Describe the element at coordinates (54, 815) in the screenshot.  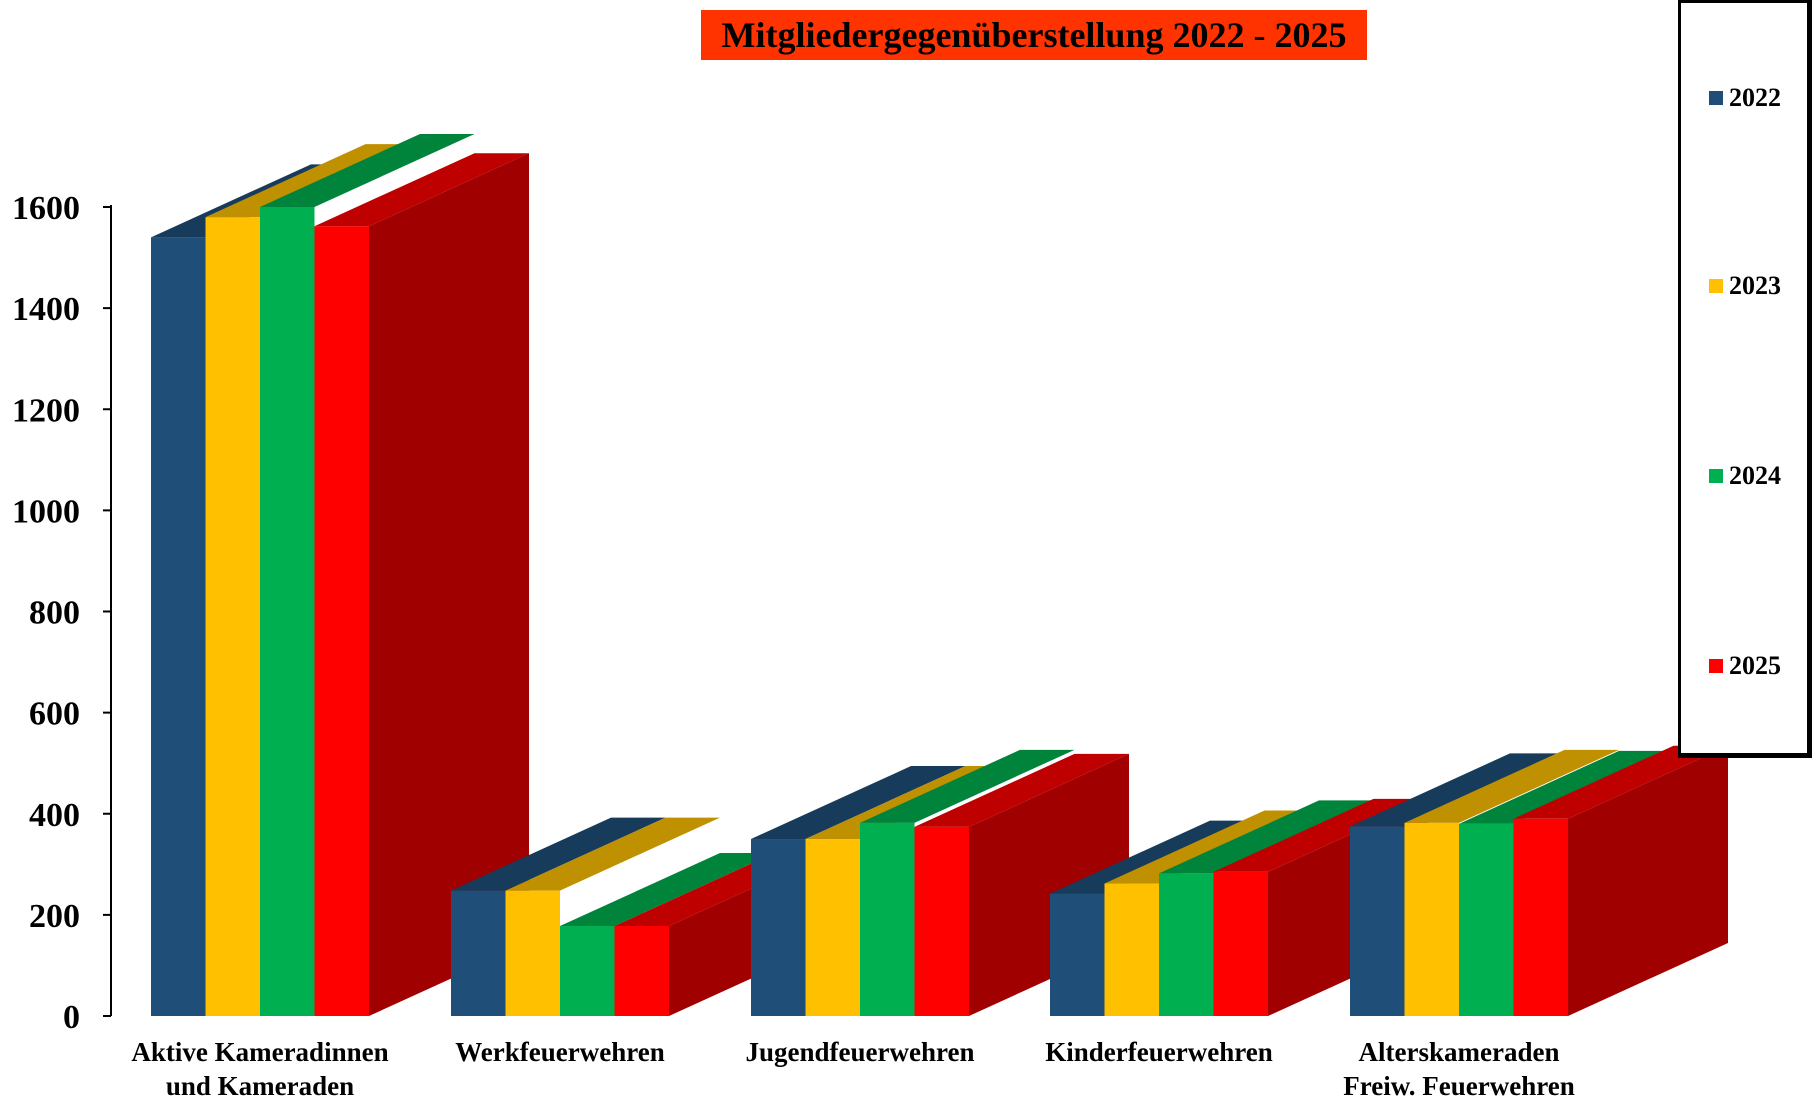
I see `y-tick-label: 400` at that location.